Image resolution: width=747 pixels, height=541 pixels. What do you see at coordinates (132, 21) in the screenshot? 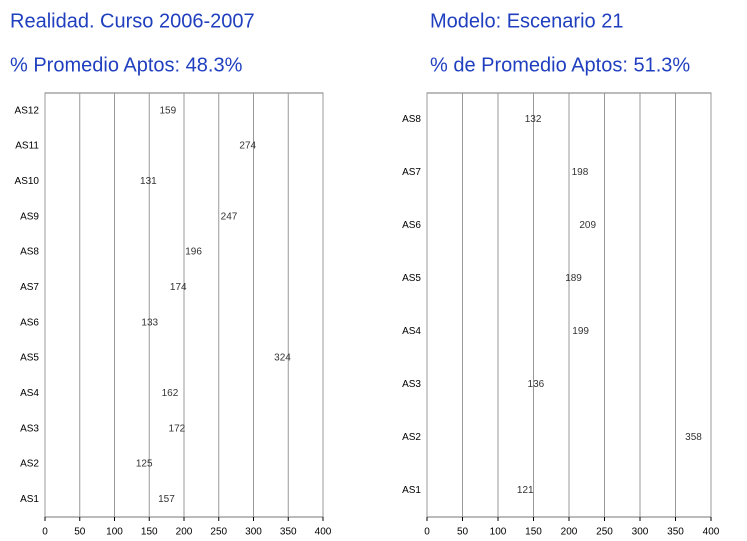
I see `chart-title: Realidad. Curso 2006-2007` at bounding box center [132, 21].